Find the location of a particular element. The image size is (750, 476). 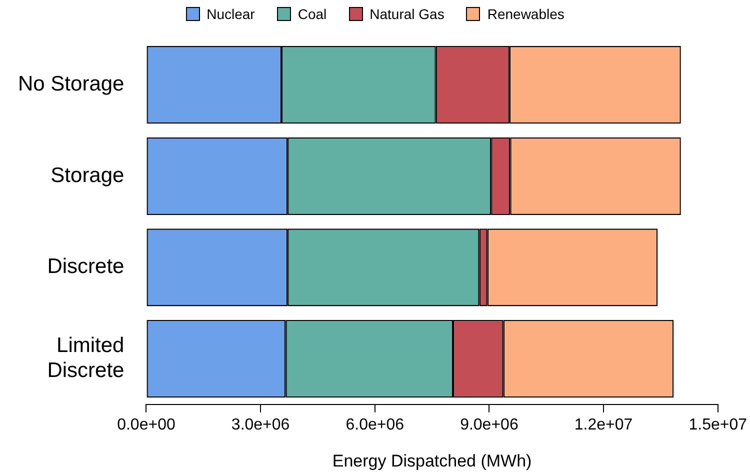

legend-label: Nuclear is located at coordinates (230, 14).